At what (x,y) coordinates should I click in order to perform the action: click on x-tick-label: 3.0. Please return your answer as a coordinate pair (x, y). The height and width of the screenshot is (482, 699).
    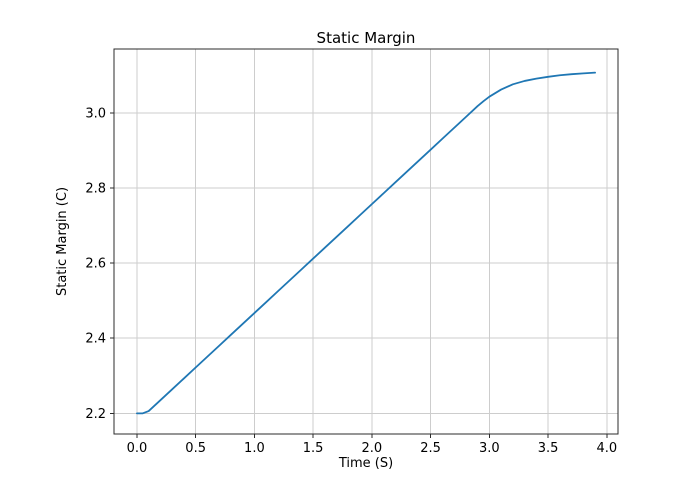
    Looking at the image, I should click on (489, 448).